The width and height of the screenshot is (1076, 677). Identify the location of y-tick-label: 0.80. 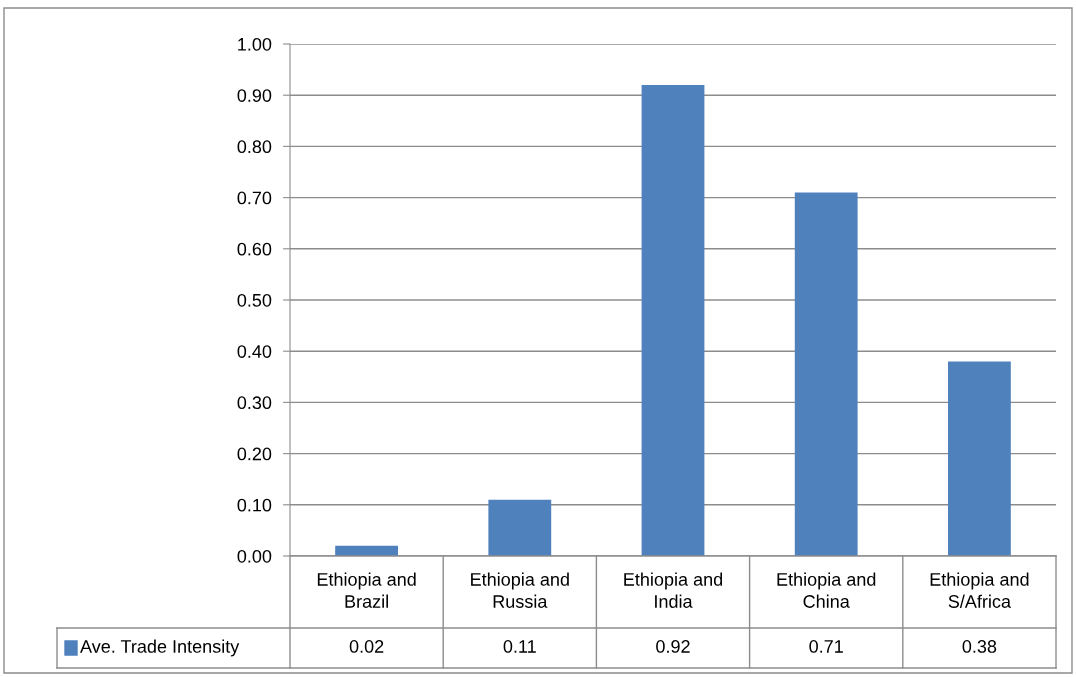
(254, 147).